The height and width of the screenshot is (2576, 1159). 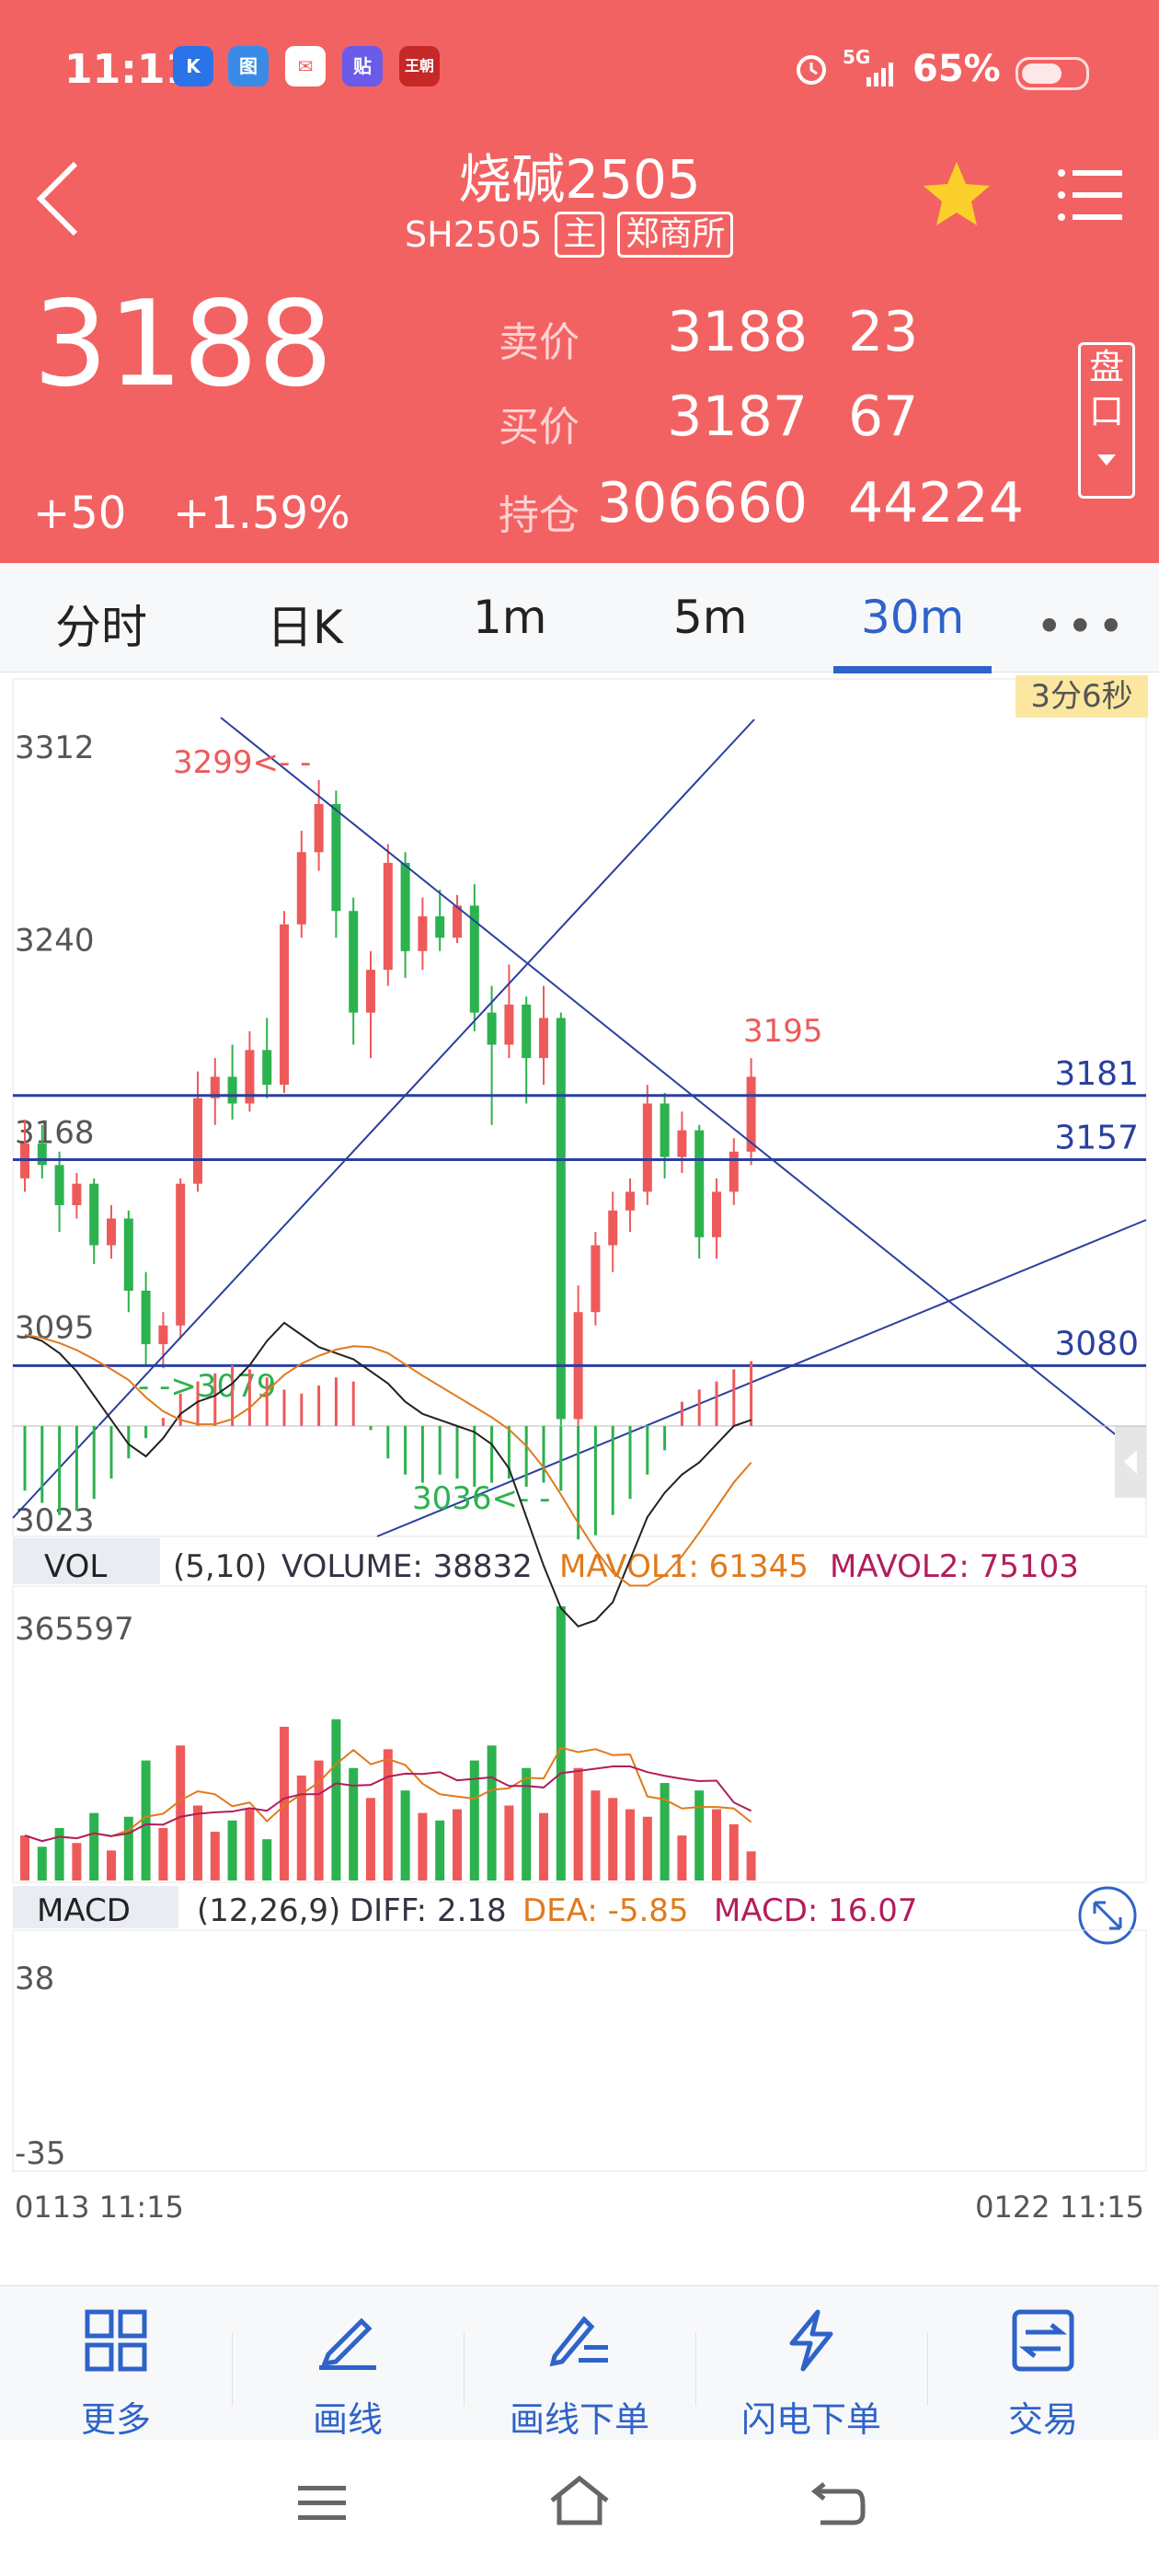 What do you see at coordinates (129, 69) in the screenshot?
I see `status-time: 11:11` at bounding box center [129, 69].